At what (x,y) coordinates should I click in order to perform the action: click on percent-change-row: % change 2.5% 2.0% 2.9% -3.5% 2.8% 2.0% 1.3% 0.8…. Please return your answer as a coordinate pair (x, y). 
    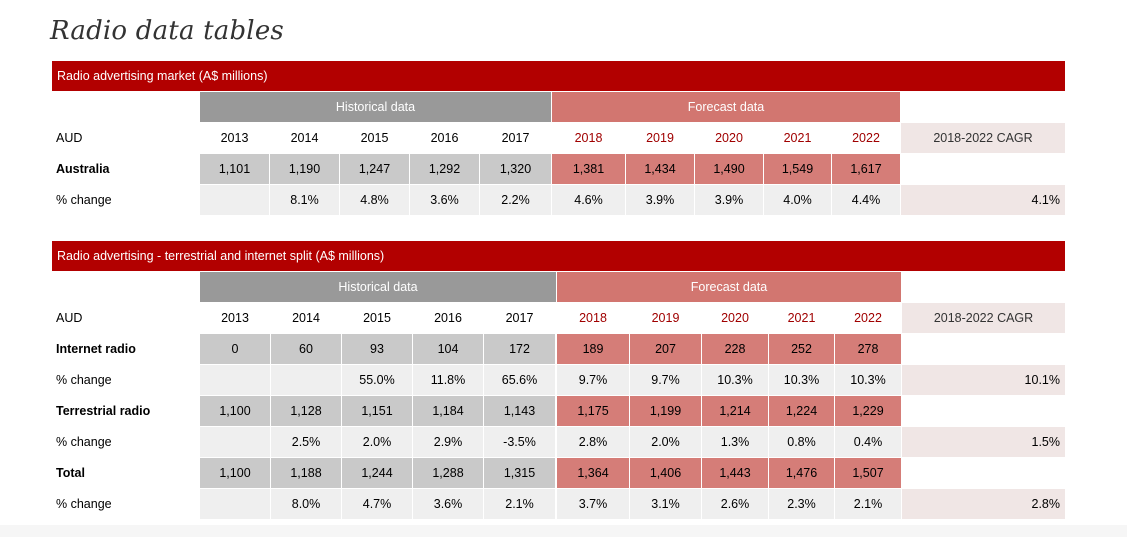
    Looking at the image, I should click on (558, 442).